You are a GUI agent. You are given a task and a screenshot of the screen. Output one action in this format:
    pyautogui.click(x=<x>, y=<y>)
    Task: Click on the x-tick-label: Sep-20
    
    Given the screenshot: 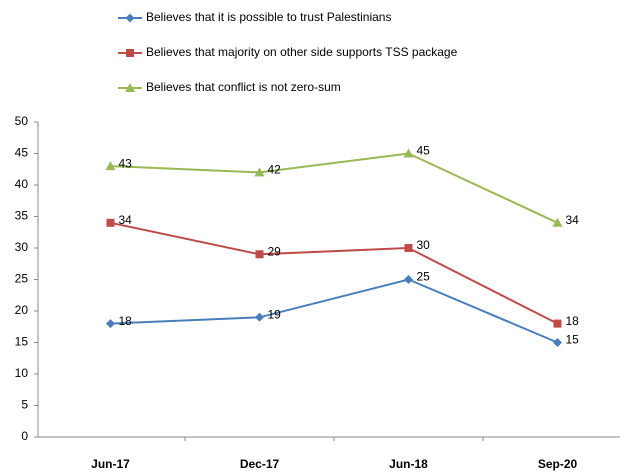 What is the action you would take?
    pyautogui.click(x=558, y=464)
    